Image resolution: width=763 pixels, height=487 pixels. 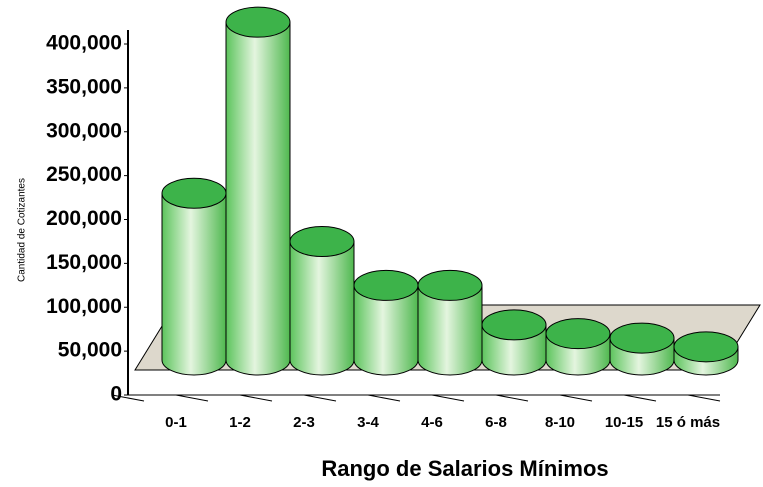 I want to click on x-axis-title: Rango de Salarios Mínimos, so click(x=464, y=468).